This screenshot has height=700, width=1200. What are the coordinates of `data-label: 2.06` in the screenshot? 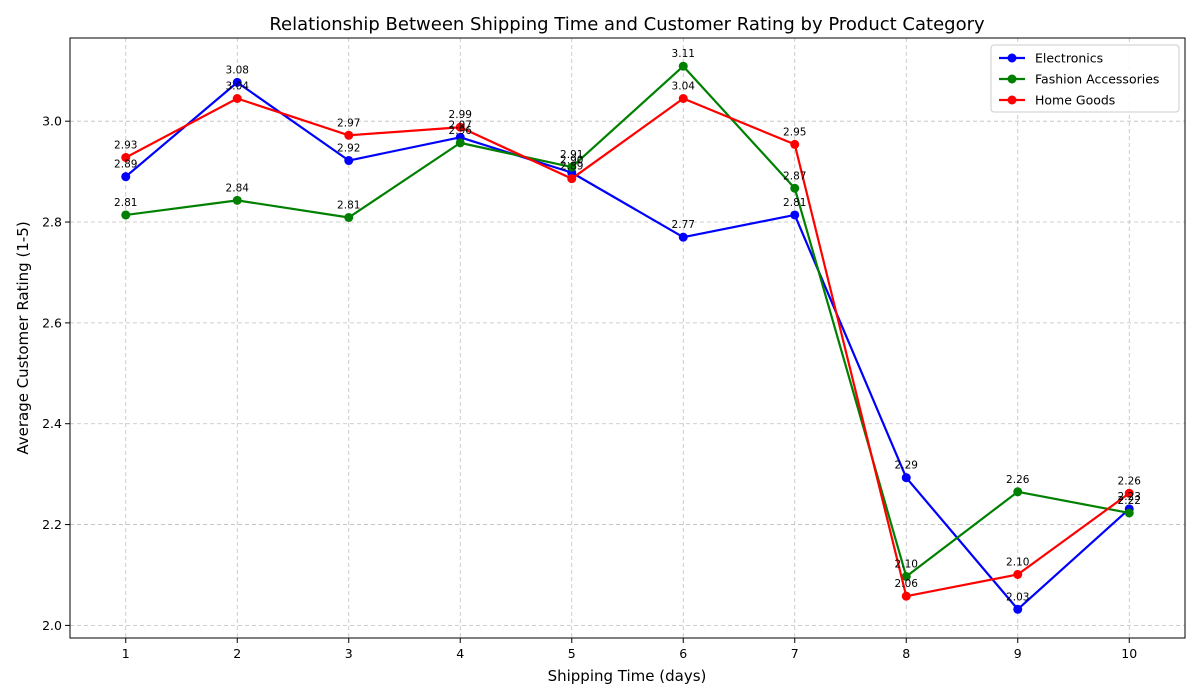 It's located at (907, 584).